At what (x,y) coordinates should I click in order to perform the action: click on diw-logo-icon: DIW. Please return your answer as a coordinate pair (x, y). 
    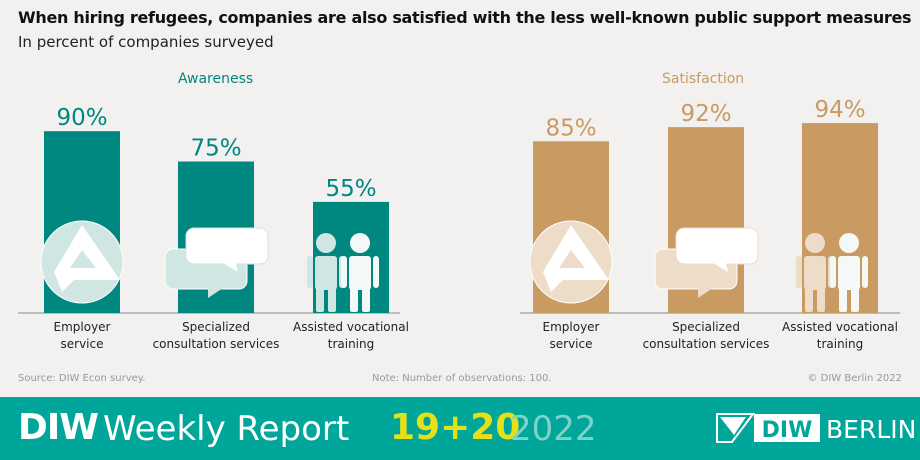
    Looking at the image, I should click on (768, 428).